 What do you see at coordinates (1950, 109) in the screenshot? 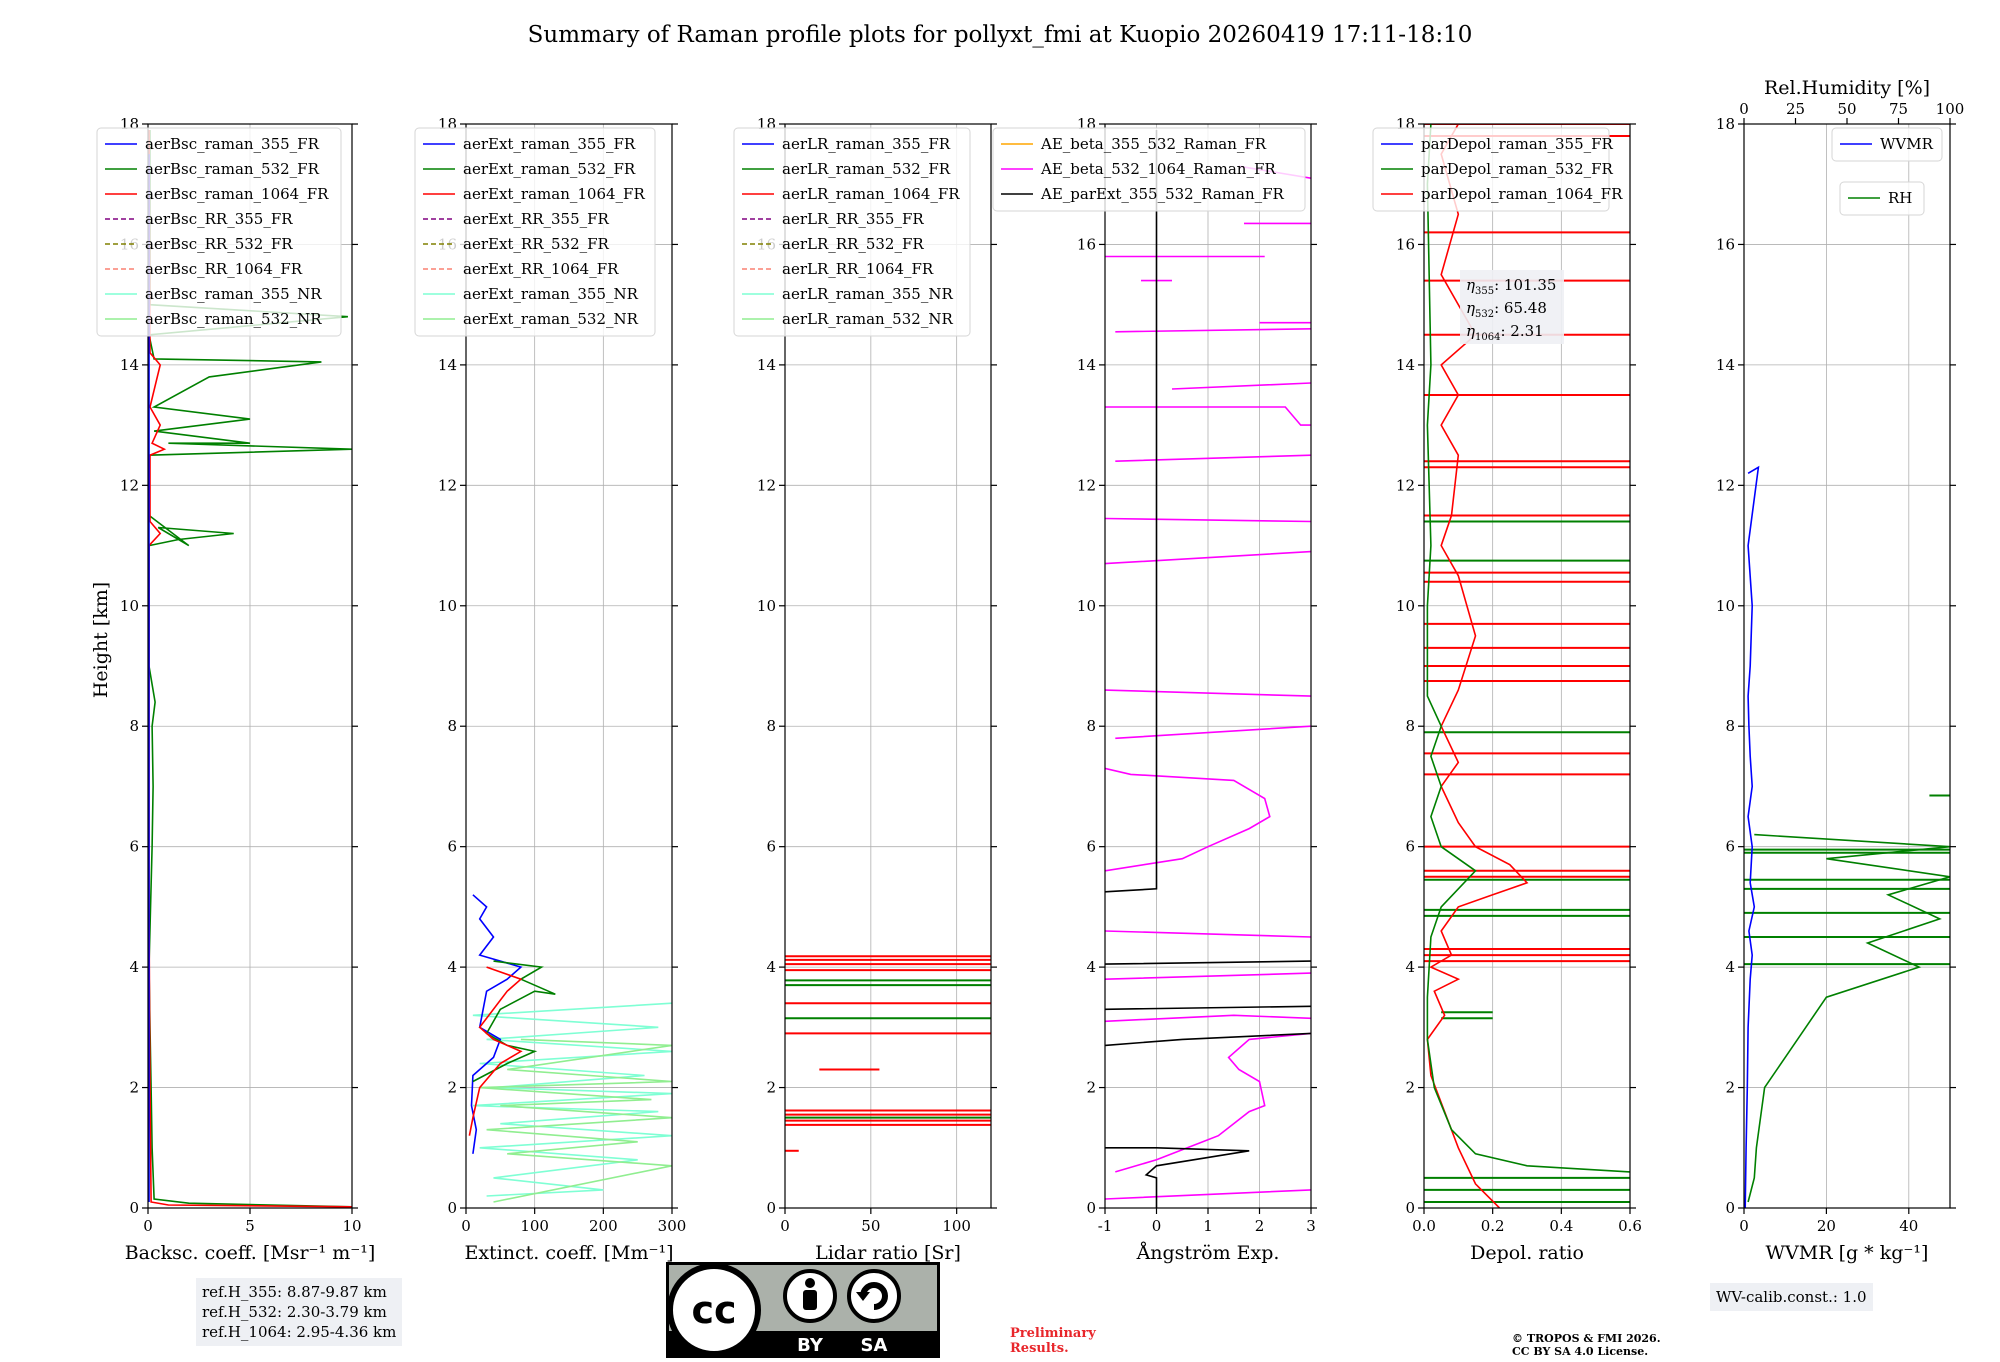
I see `x2-tick-label: 100` at bounding box center [1950, 109].